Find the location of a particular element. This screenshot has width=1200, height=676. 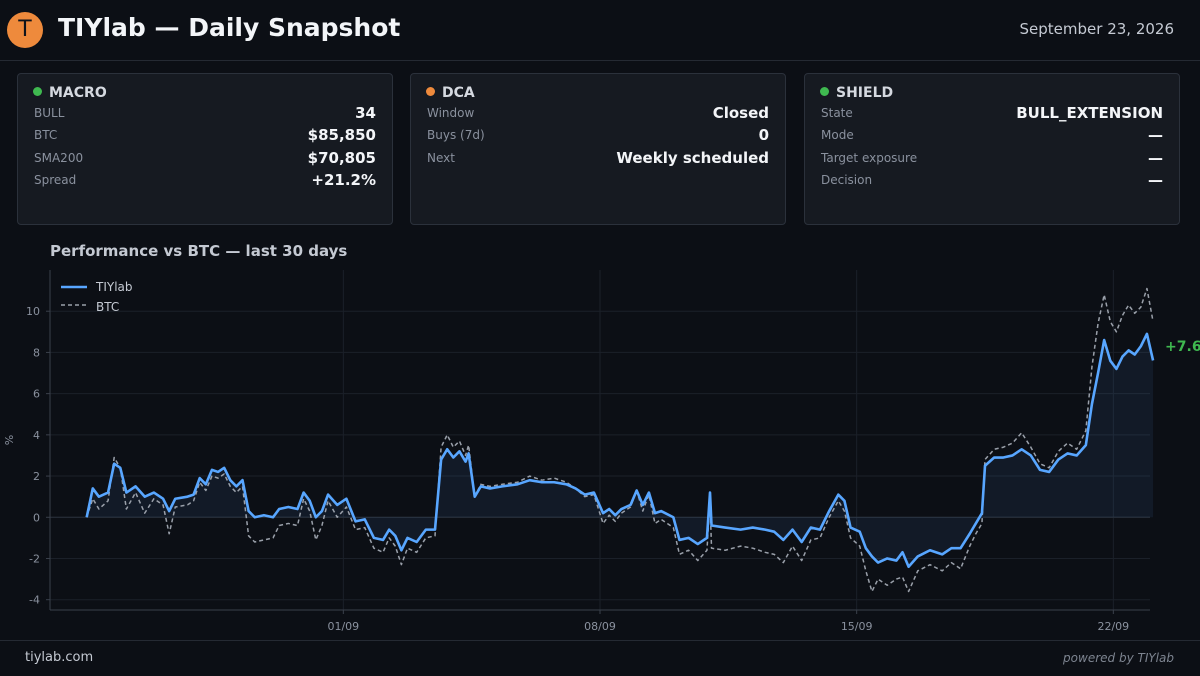

dca-row-window: Window Closed is located at coordinates (598, 114).